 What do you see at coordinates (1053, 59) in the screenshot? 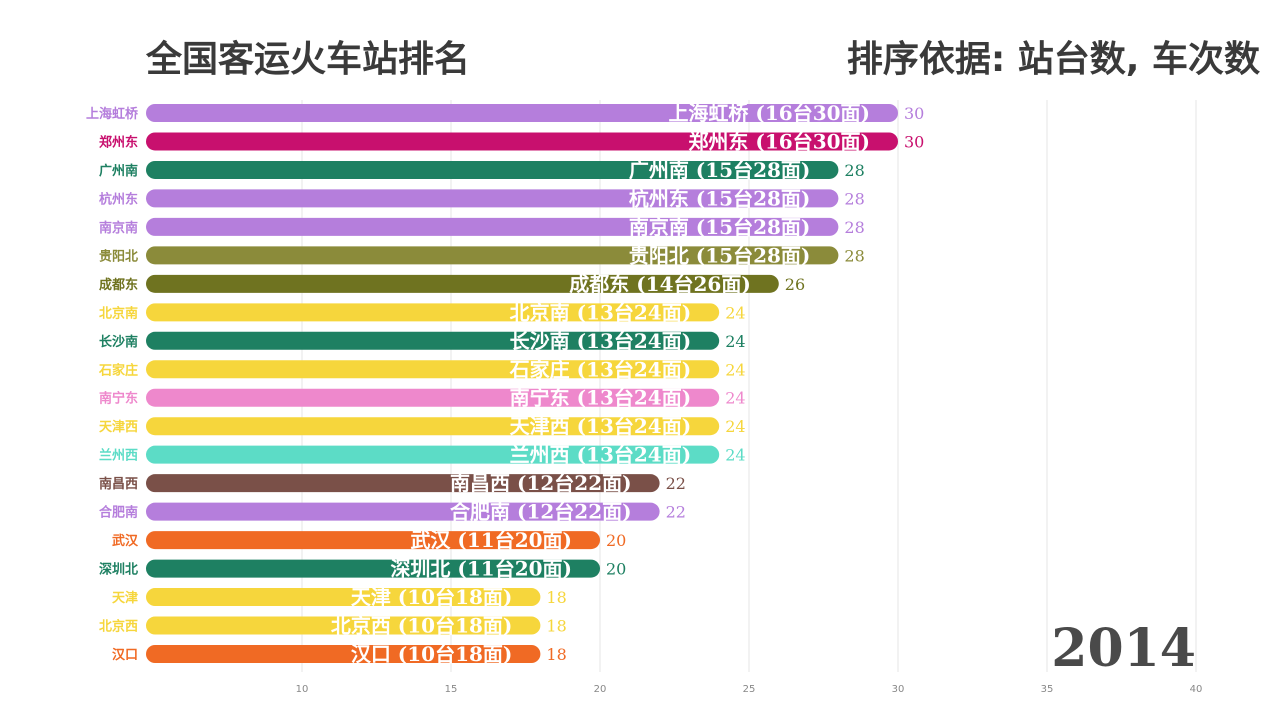
I see `sort-basis-label: 排序依据: 站台数, 车次数` at bounding box center [1053, 59].